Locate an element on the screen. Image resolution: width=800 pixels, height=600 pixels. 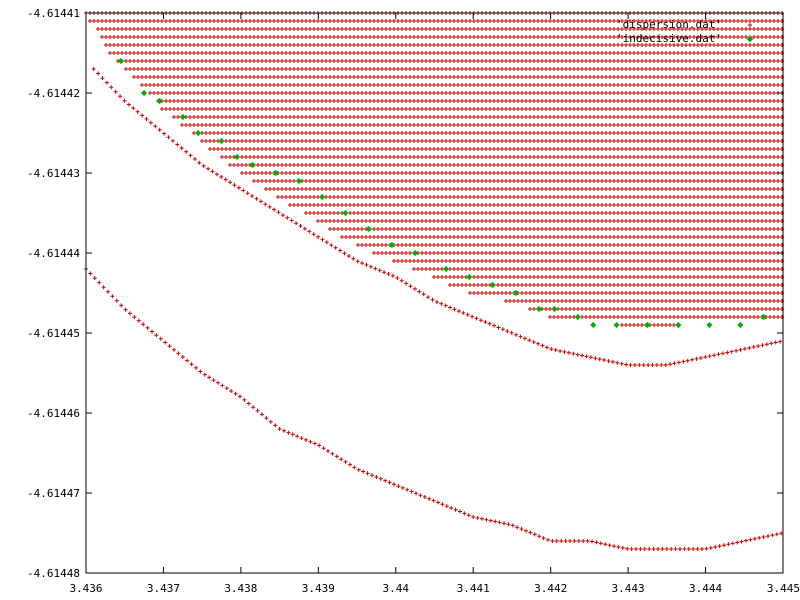
legend-marker-indecisive is located at coordinates (750, 39).